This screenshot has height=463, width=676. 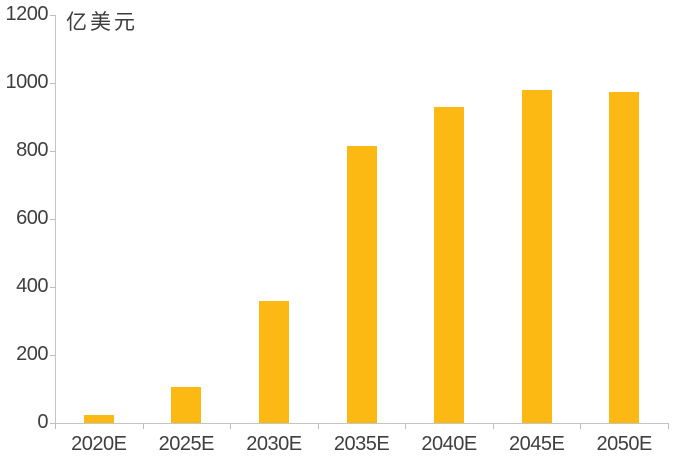 What do you see at coordinates (362, 423) in the screenshot?
I see `x-axis-line` at bounding box center [362, 423].